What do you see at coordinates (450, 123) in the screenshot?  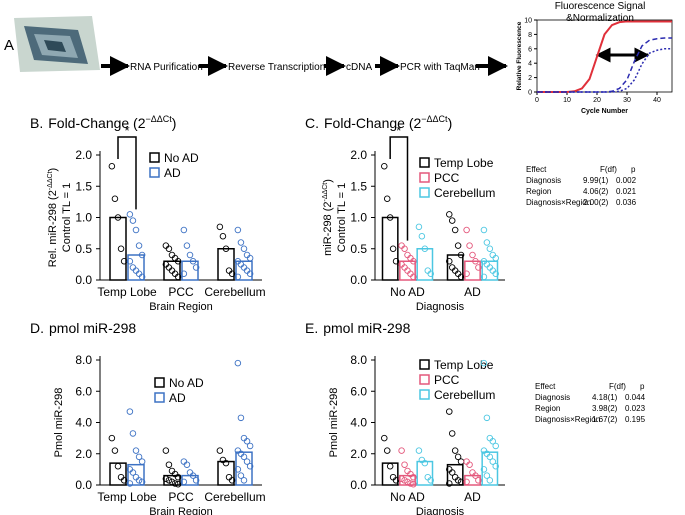 I see `title-end: )` at bounding box center [450, 123].